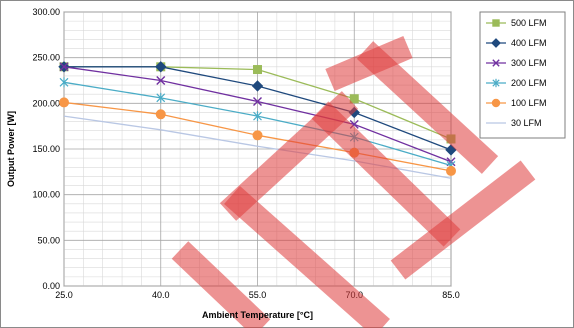  I want to click on x-tick-label: 25.0, so click(64, 295).